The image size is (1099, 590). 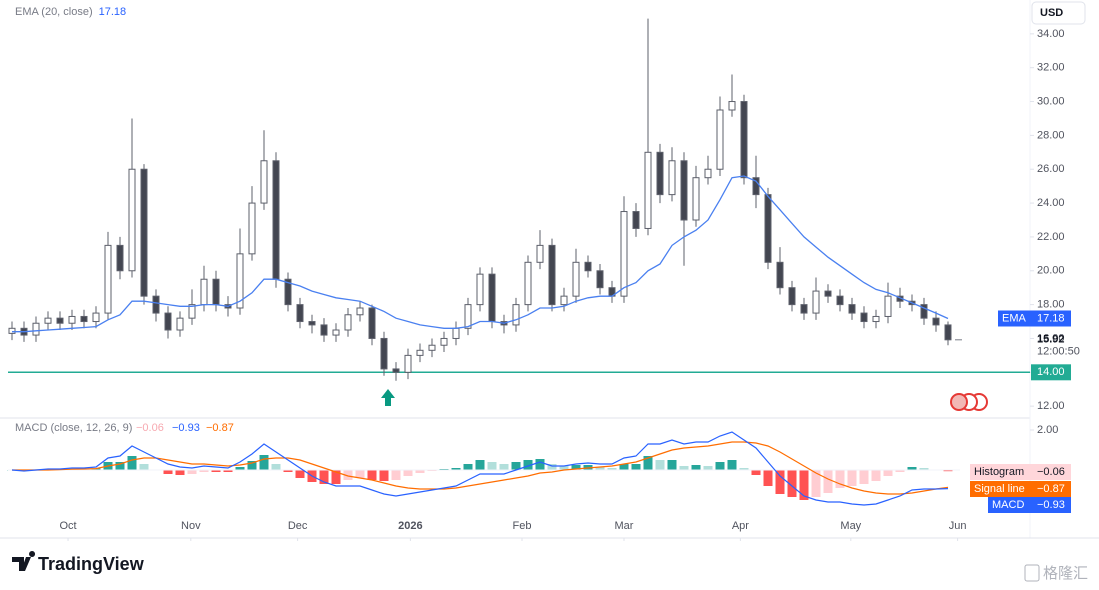 I want to click on signal-tag-name: Signal line, so click(x=999, y=489).